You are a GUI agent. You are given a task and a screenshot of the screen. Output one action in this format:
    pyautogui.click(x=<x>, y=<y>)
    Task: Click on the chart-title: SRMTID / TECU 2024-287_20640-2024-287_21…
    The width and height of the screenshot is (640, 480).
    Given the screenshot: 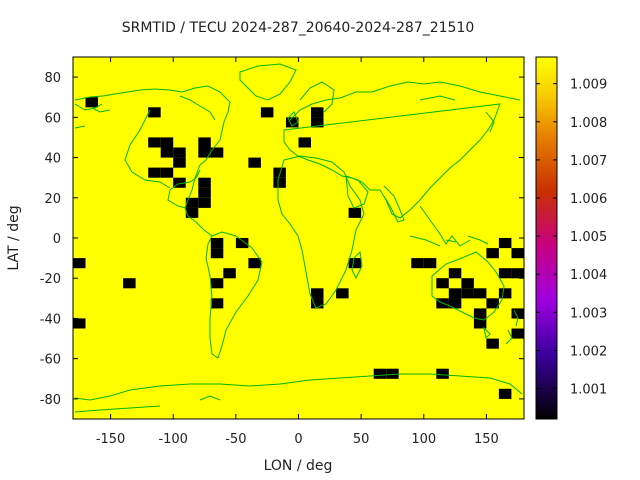 What is the action you would take?
    pyautogui.click(x=298, y=28)
    